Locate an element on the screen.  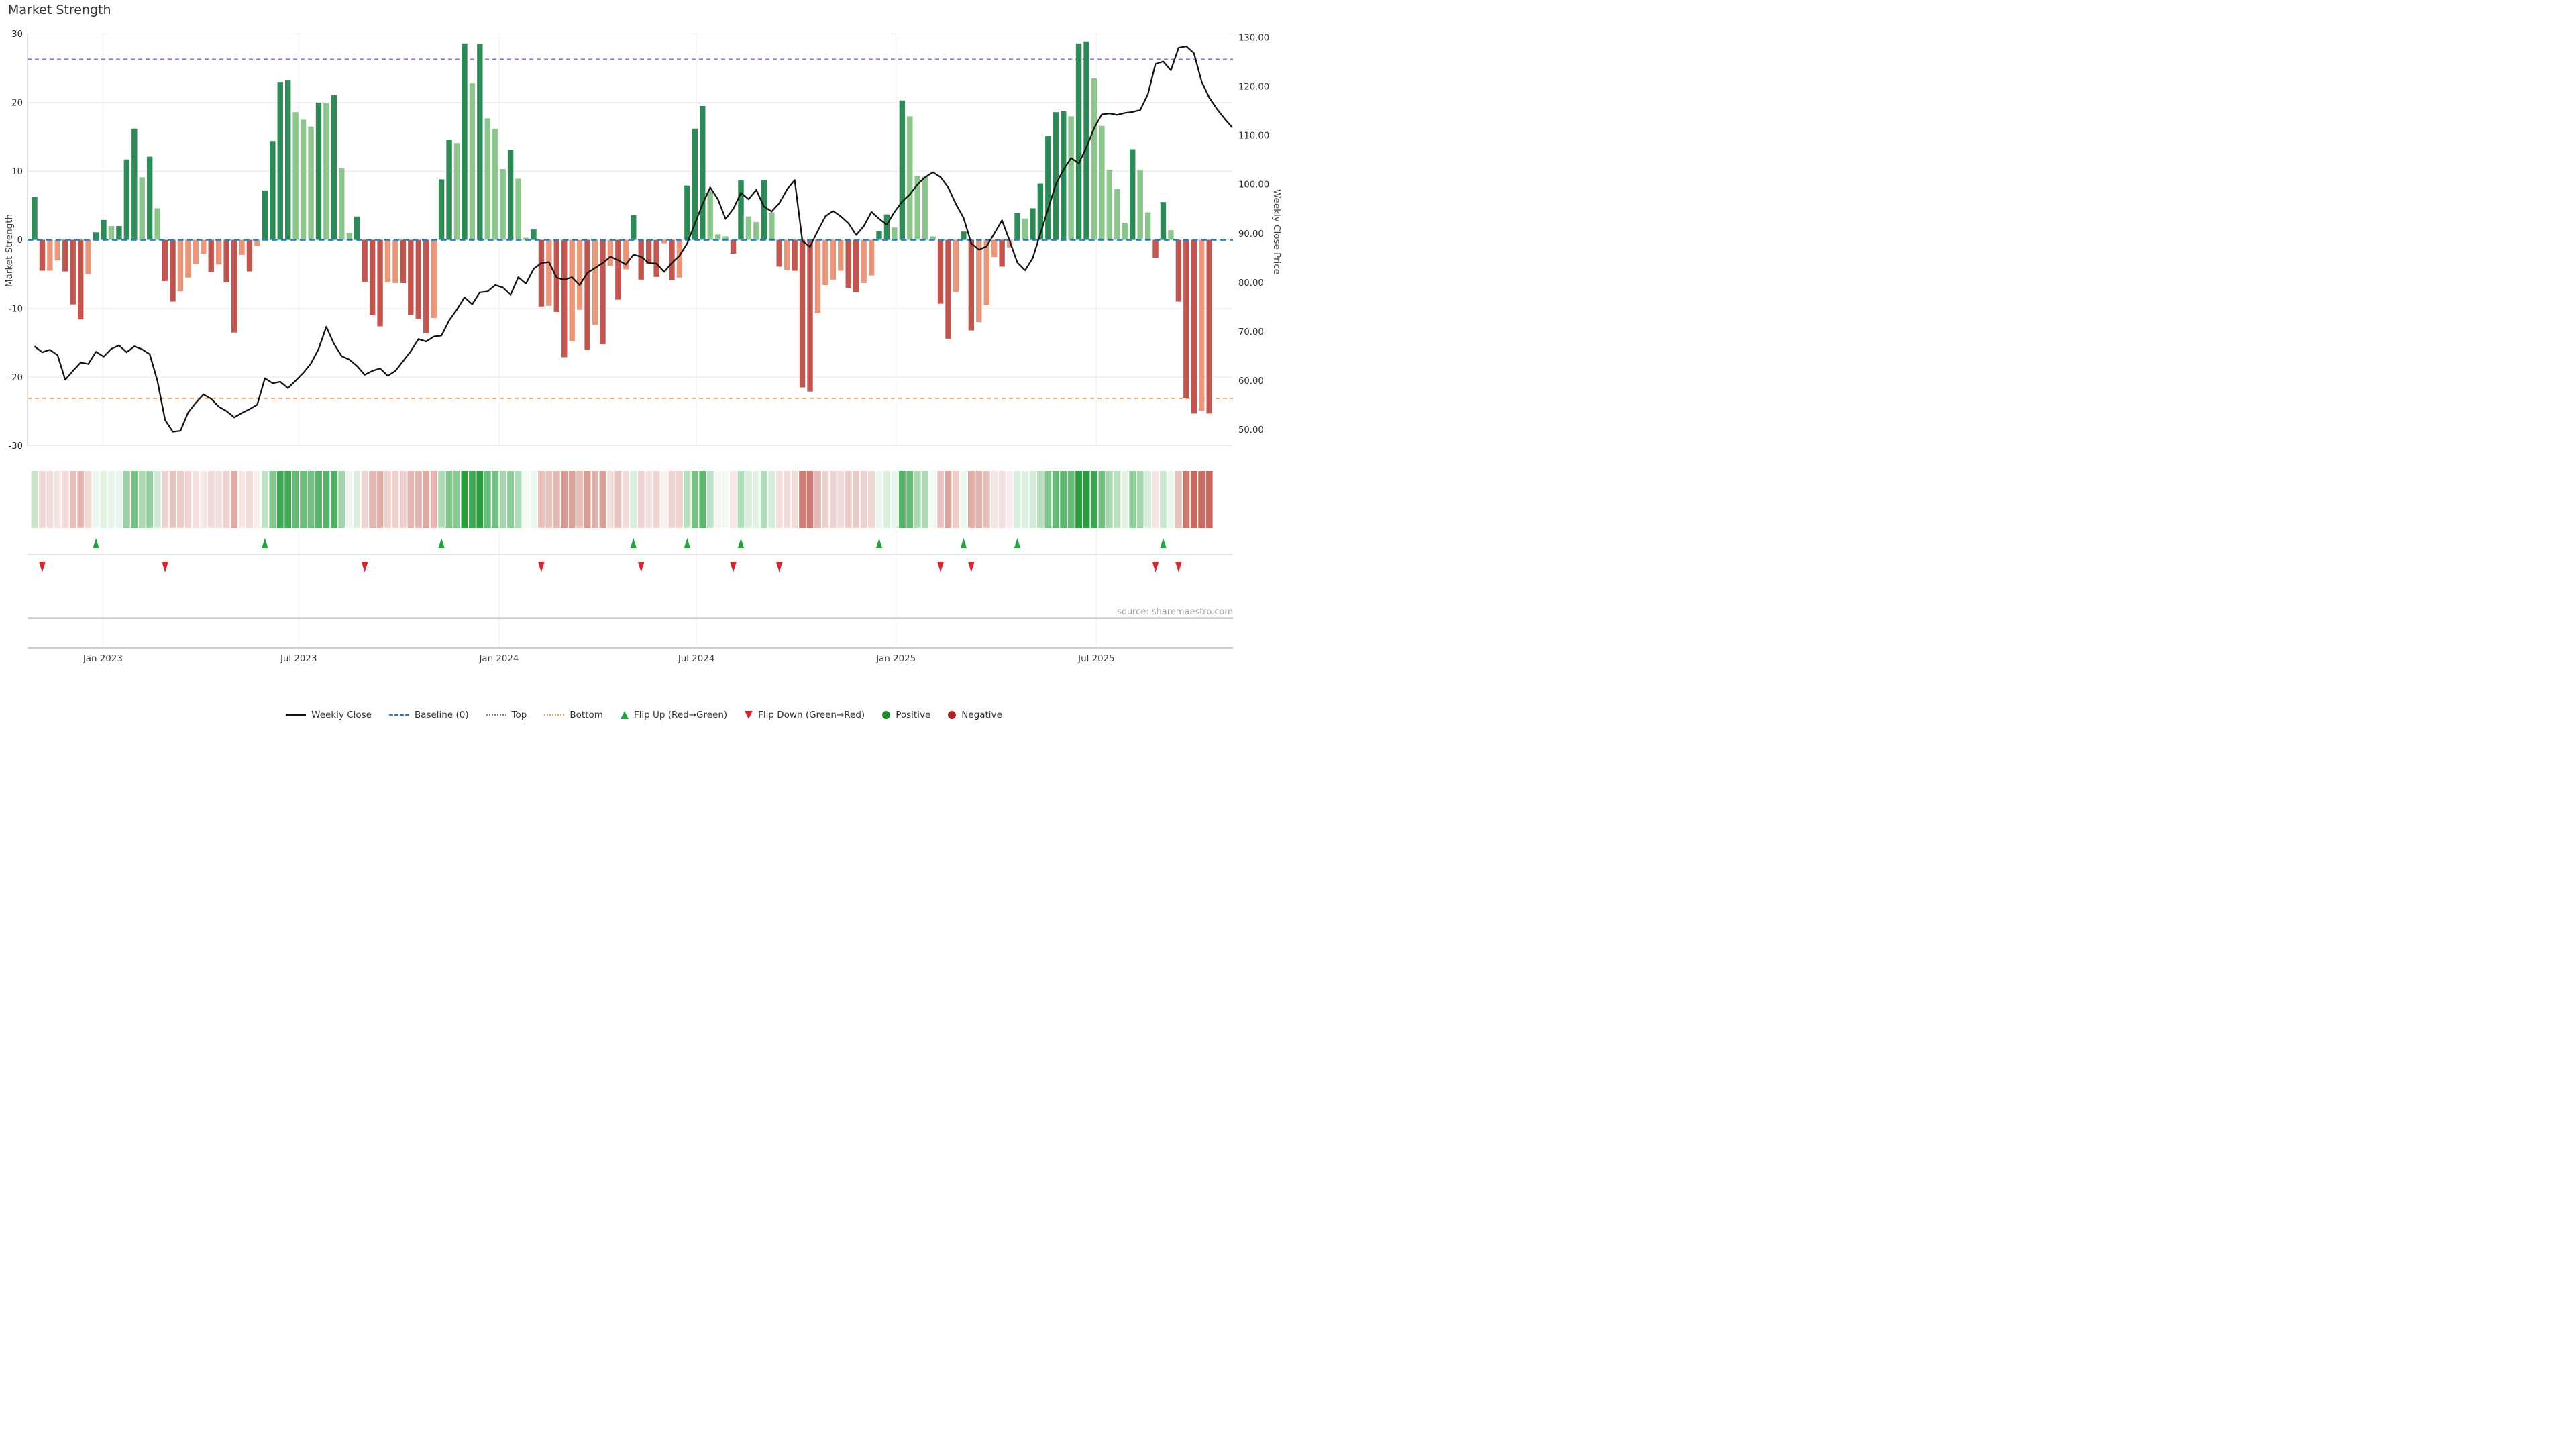
legend-item-negative: Negative is located at coordinates (975, 715).